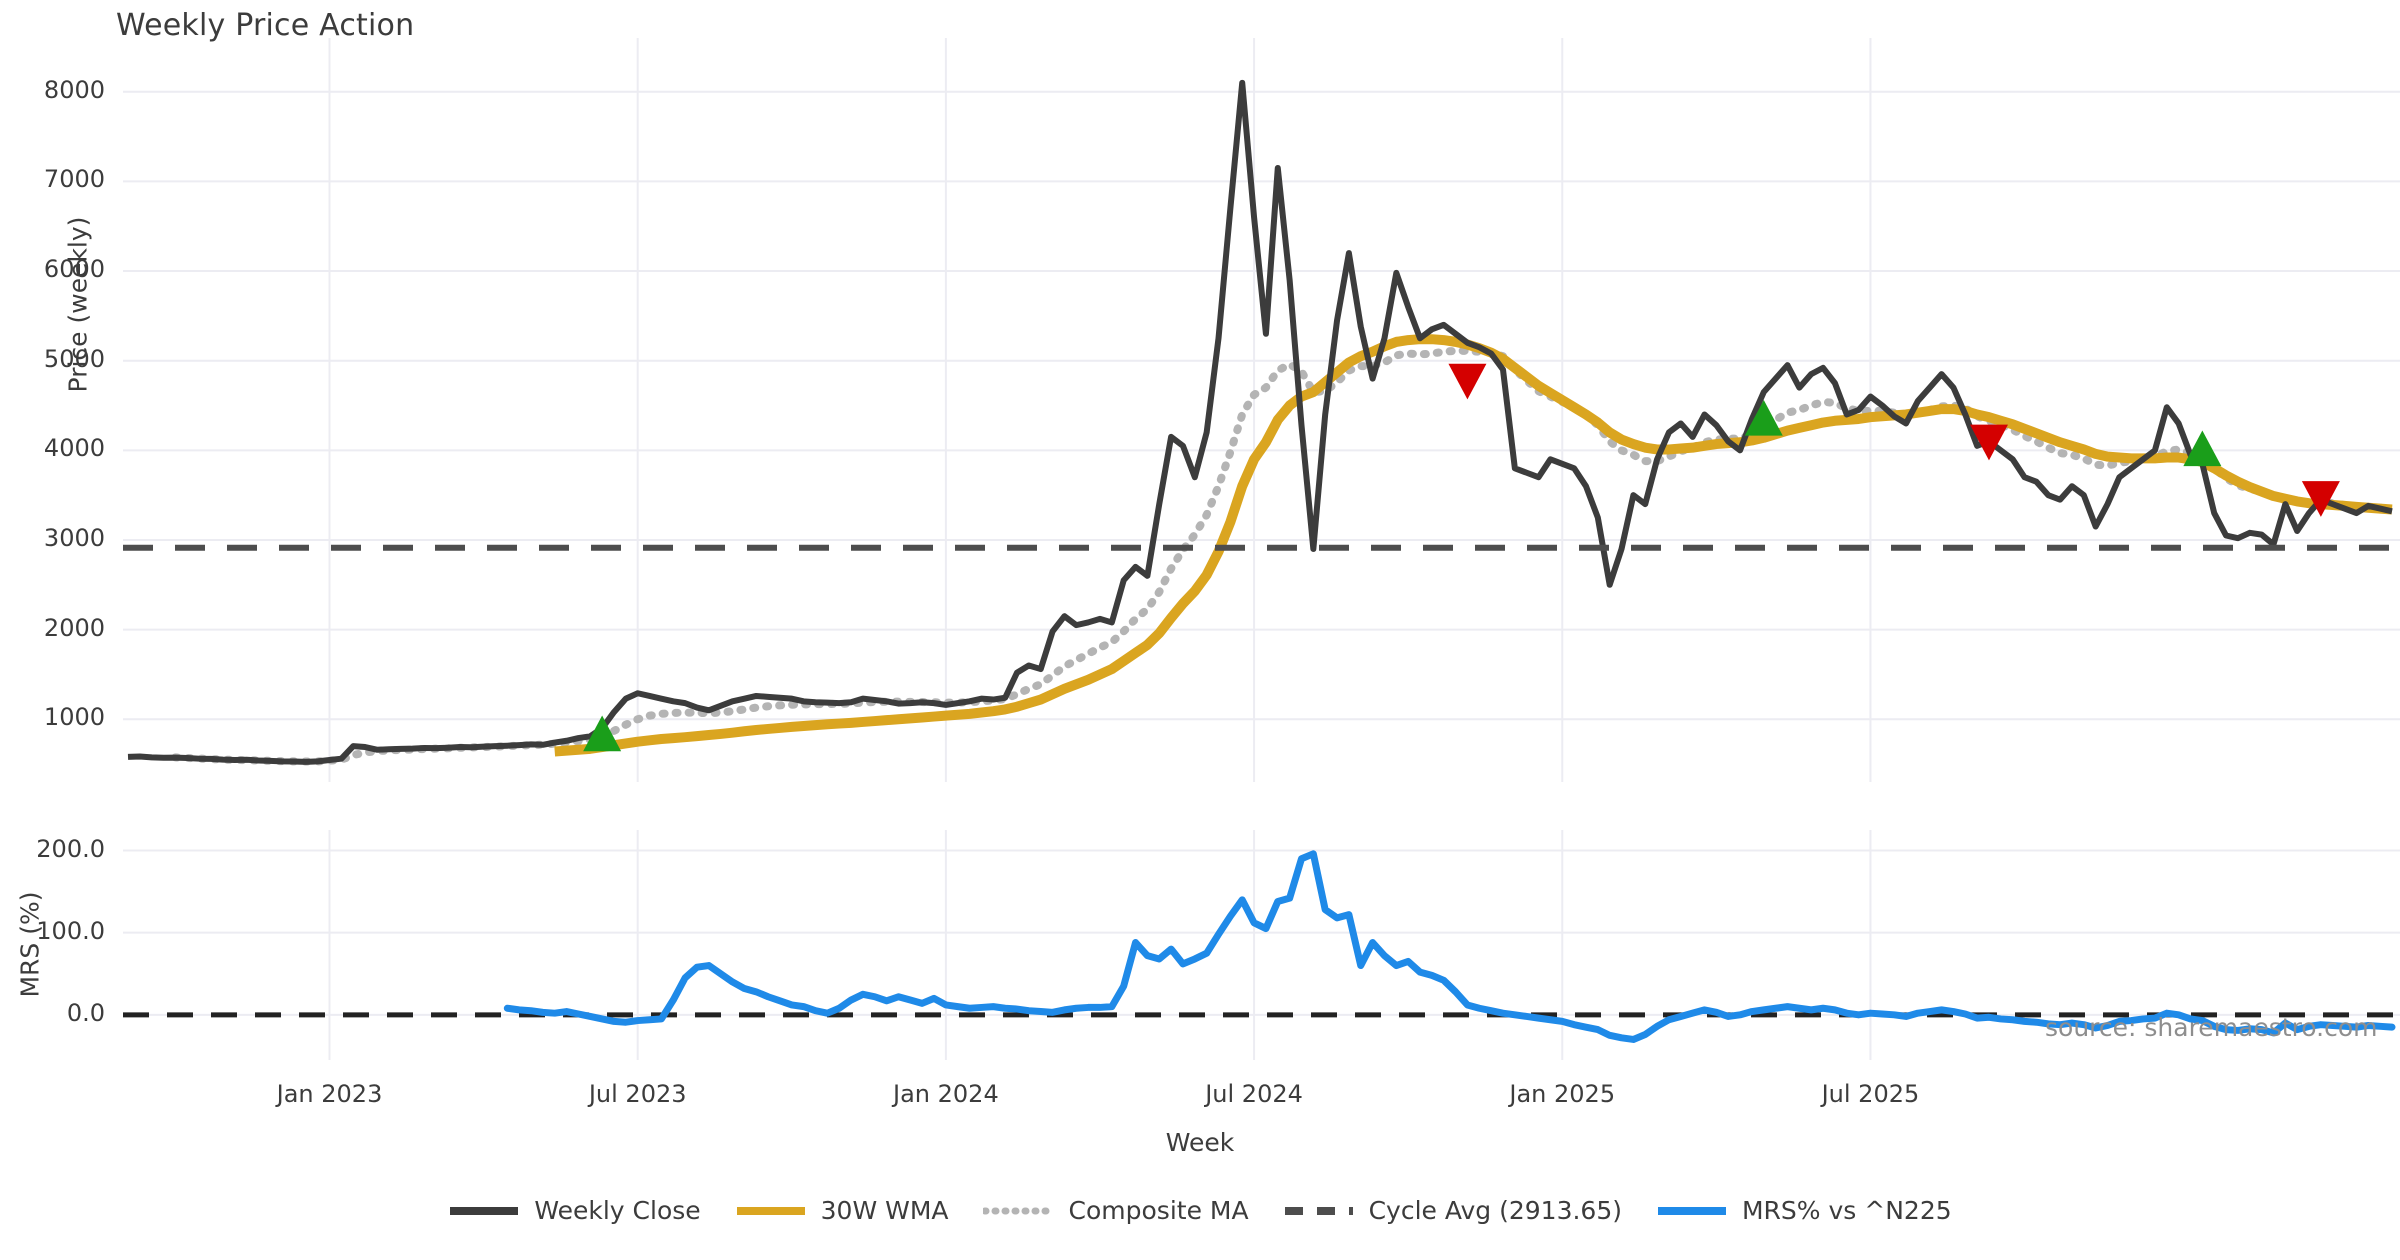 The image size is (2400, 1260). Describe the element at coordinates (265, 25) in the screenshot. I see `page-title: Weekly Price Action` at that location.